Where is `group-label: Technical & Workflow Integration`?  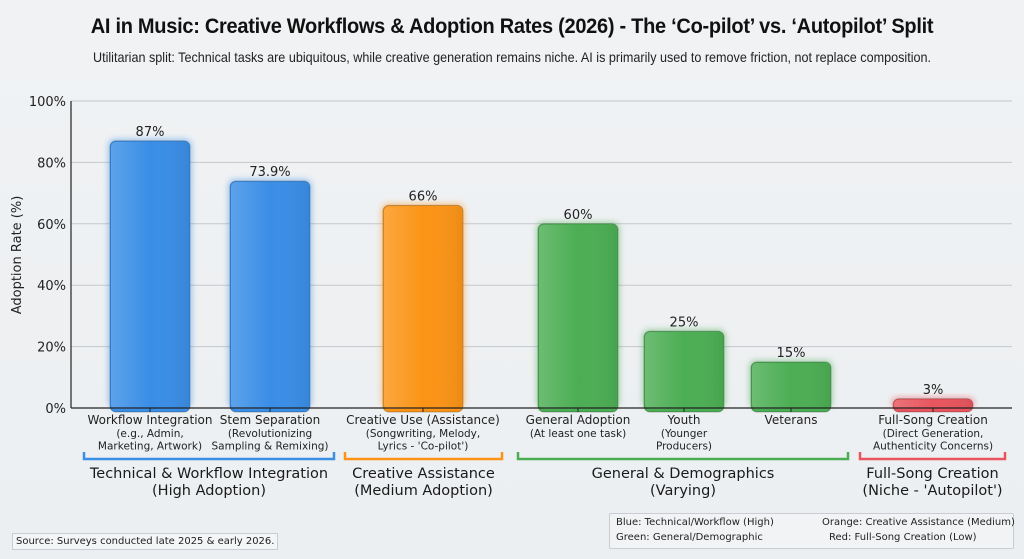 group-label: Technical & Workflow Integration is located at coordinates (208, 474).